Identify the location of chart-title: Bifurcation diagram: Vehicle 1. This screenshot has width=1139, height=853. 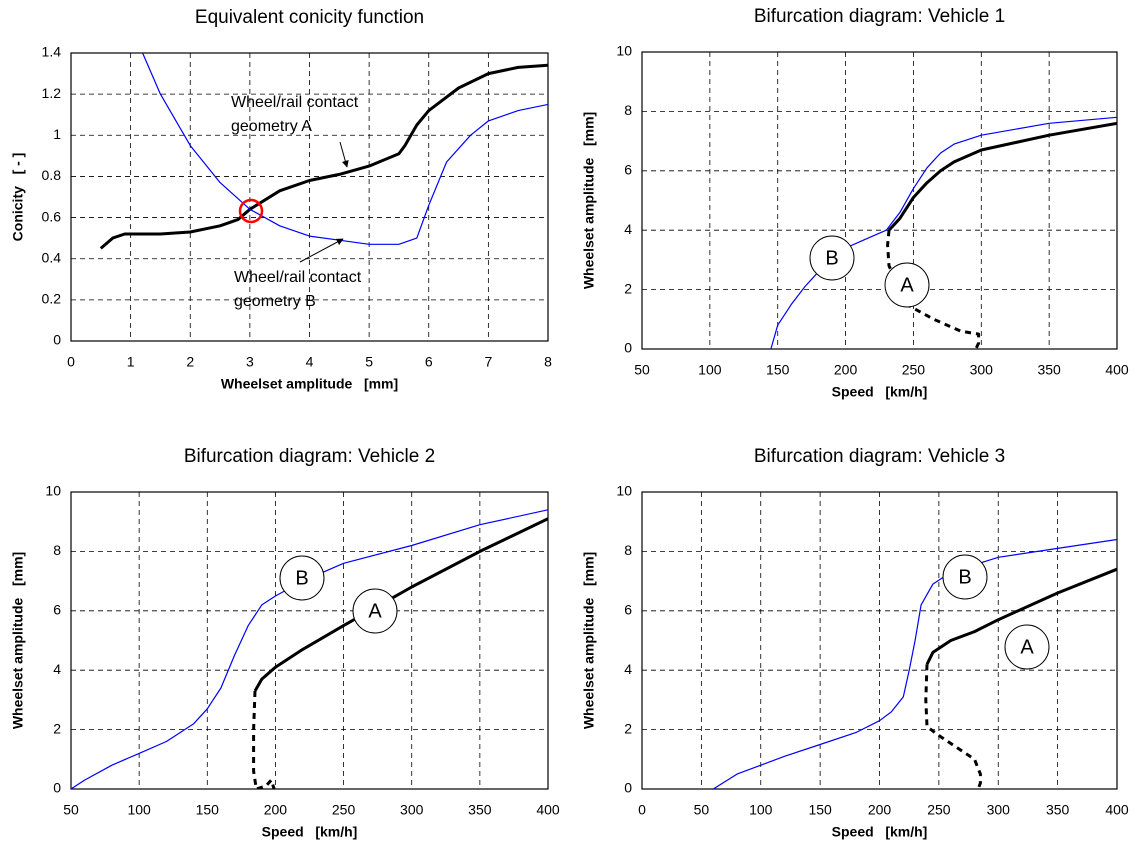
(879, 16).